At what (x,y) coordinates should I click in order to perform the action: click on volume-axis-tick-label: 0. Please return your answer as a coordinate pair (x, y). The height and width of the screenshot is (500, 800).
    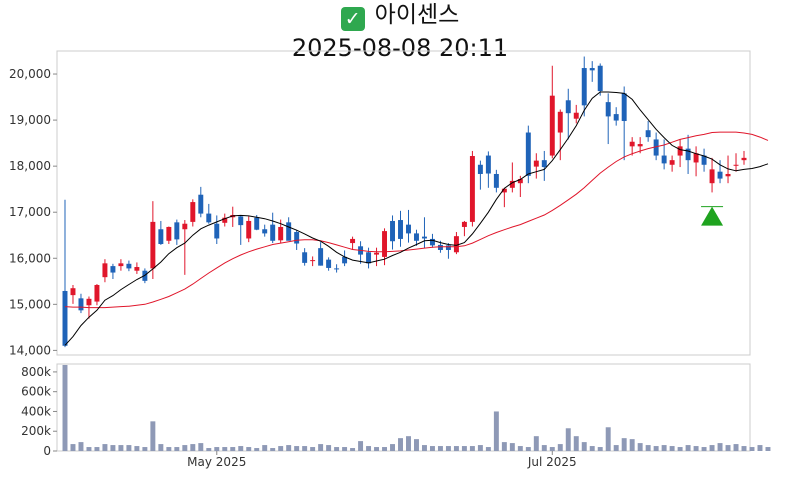
    Looking at the image, I should click on (47, 451).